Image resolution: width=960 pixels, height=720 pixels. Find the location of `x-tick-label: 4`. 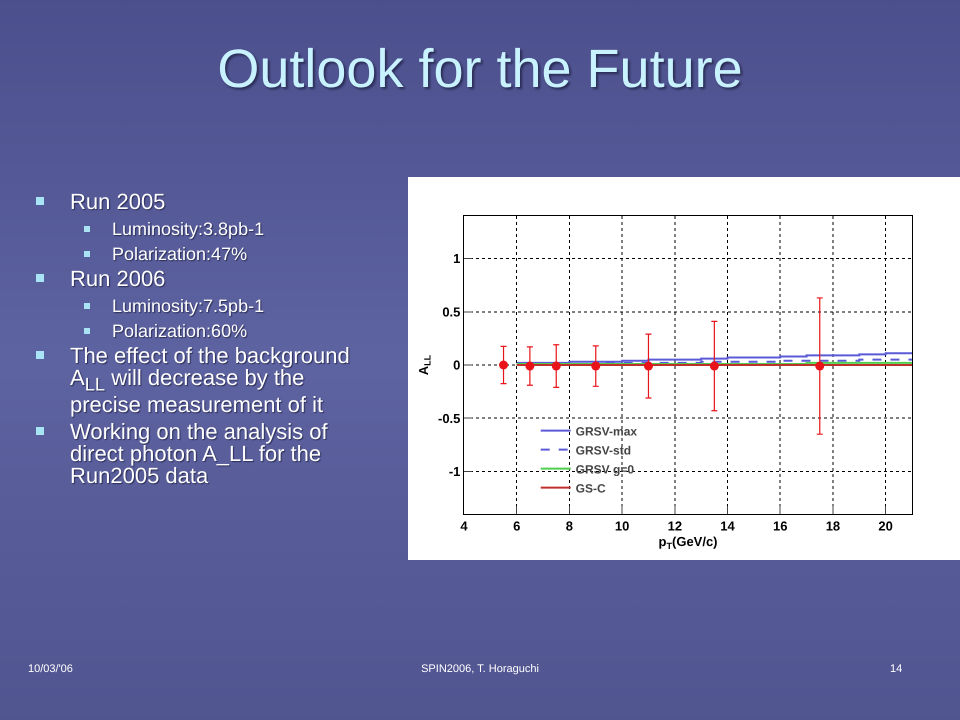

x-tick-label: 4 is located at coordinates (464, 526).